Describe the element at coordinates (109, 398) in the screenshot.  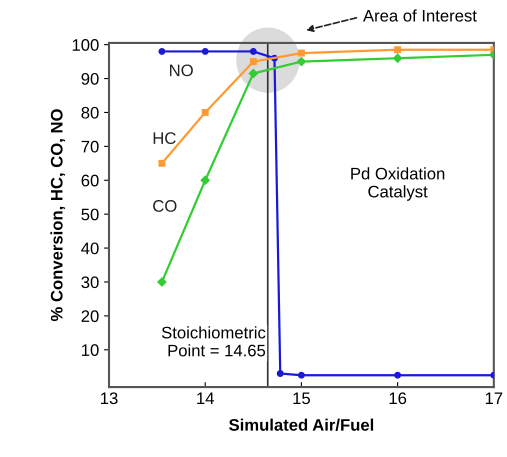
I see `x-tick-label: 13` at that location.